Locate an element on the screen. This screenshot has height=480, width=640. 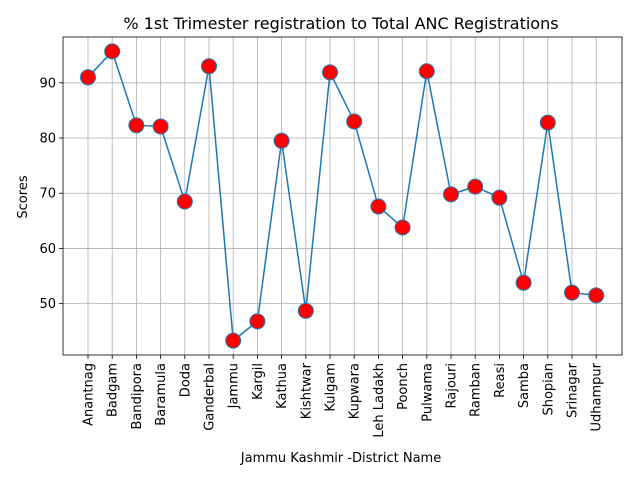
y-tick-label: 60 is located at coordinates (47, 249).